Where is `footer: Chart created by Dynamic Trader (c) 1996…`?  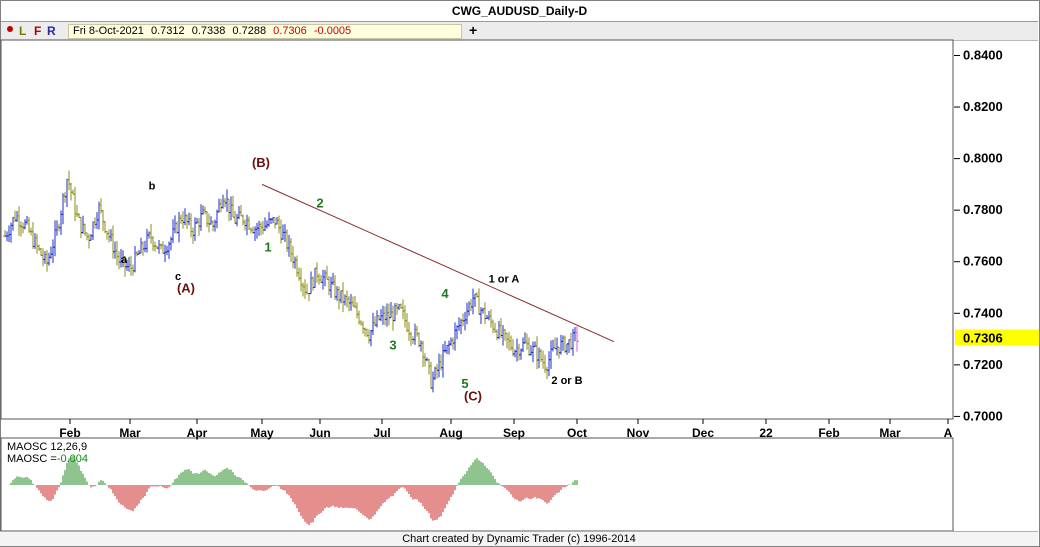
footer: Chart created by Dynamic Trader (c) 1996… is located at coordinates (519, 538).